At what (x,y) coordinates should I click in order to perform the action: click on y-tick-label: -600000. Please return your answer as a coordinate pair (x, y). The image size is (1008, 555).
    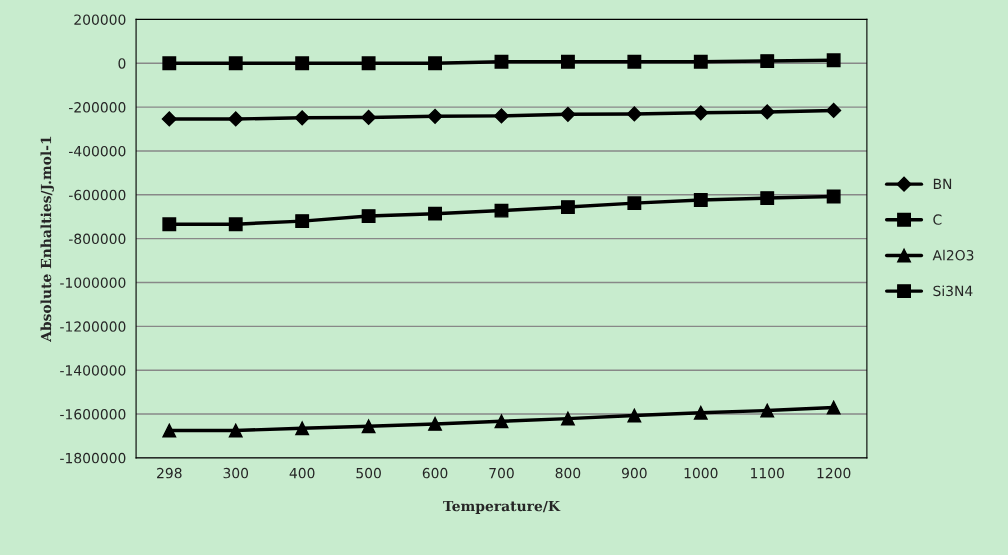
    Looking at the image, I should click on (97, 195).